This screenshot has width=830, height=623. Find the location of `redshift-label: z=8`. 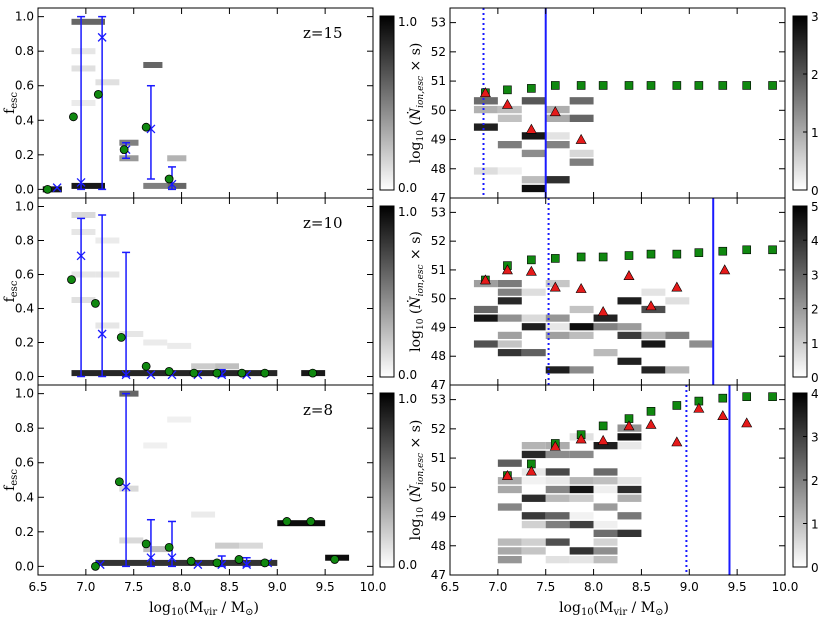

redshift-label: z=8 is located at coordinates (318, 410).